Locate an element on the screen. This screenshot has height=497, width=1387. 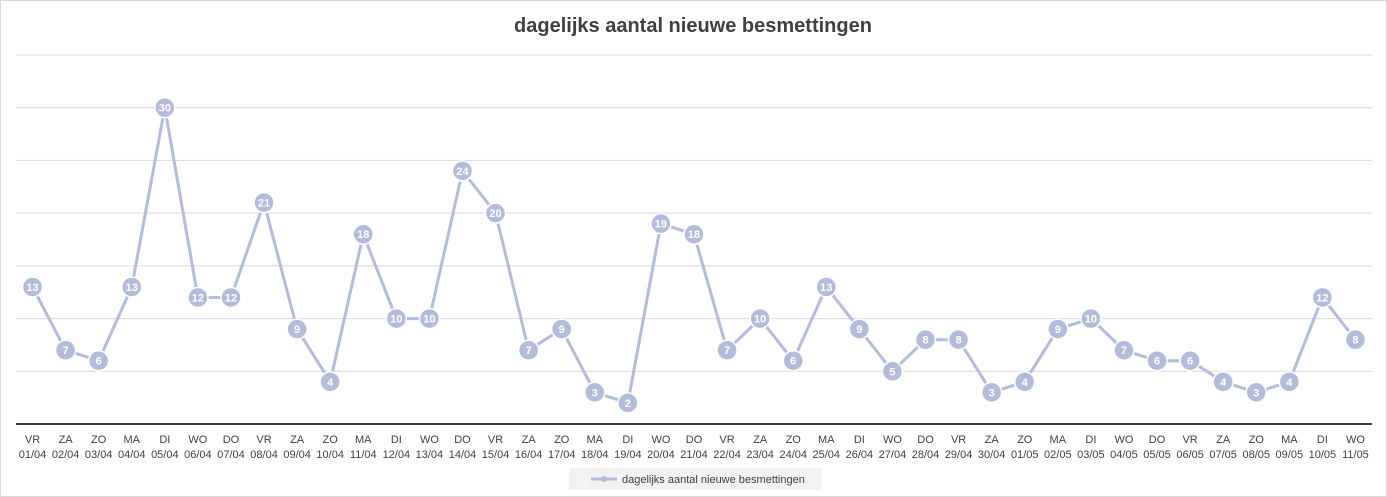
x-tick-label-date: 25/04 is located at coordinates (827, 455).